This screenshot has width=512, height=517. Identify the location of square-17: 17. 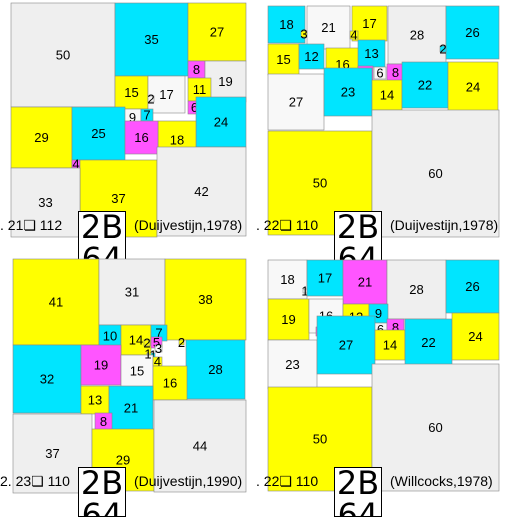
(325, 278).